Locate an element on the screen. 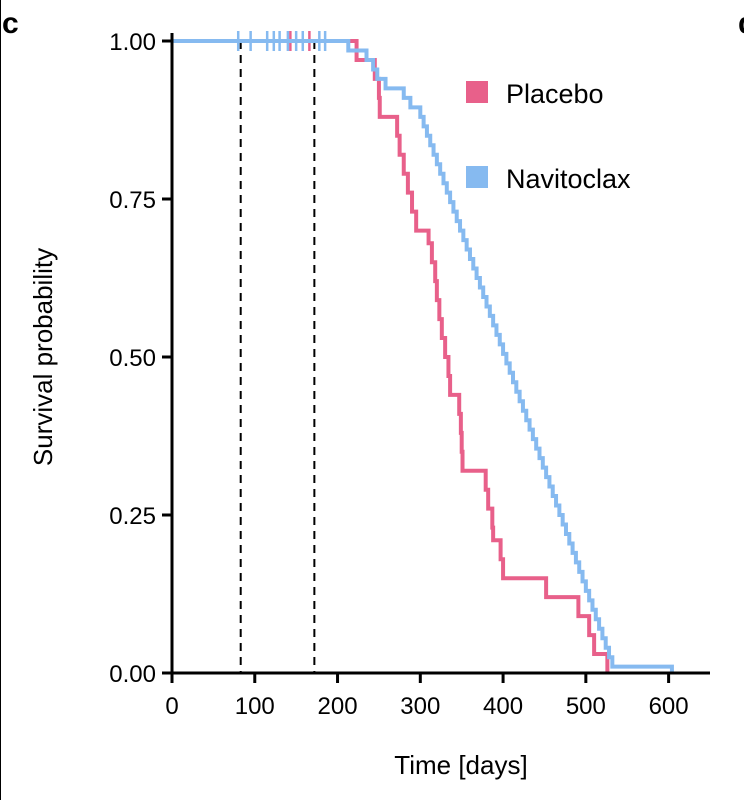 This screenshot has width=744, height=800. y-tick-label: 0.25 is located at coordinates (132, 516).